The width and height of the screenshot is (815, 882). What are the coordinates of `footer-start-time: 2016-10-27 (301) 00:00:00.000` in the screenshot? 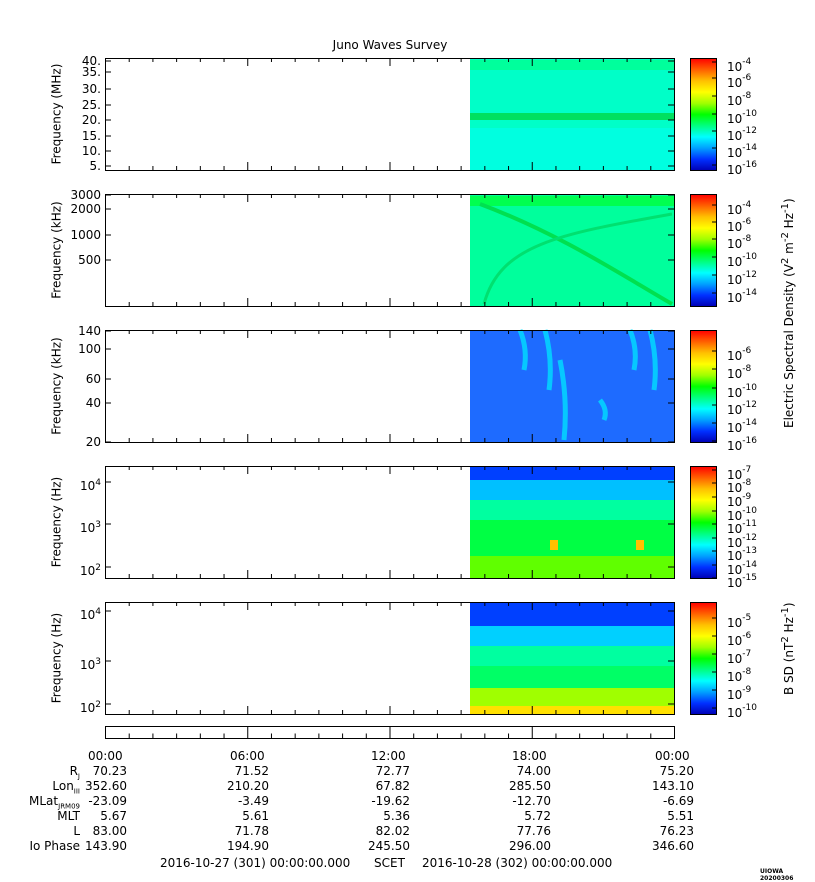 It's located at (255, 863).